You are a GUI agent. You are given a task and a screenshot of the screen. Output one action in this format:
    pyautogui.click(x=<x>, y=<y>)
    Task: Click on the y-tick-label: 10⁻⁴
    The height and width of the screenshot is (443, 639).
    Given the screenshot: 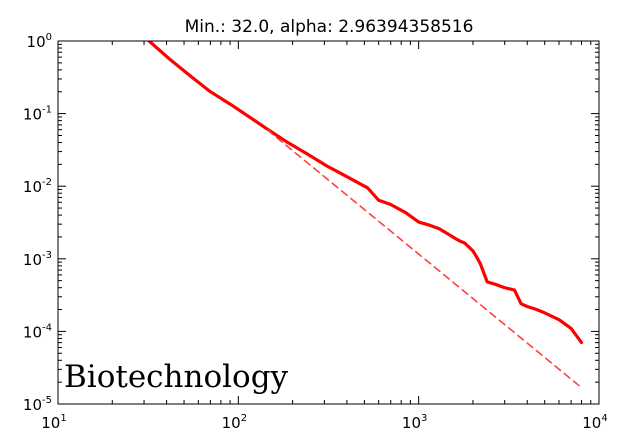 What is the action you would take?
    pyautogui.click(x=37, y=331)
    